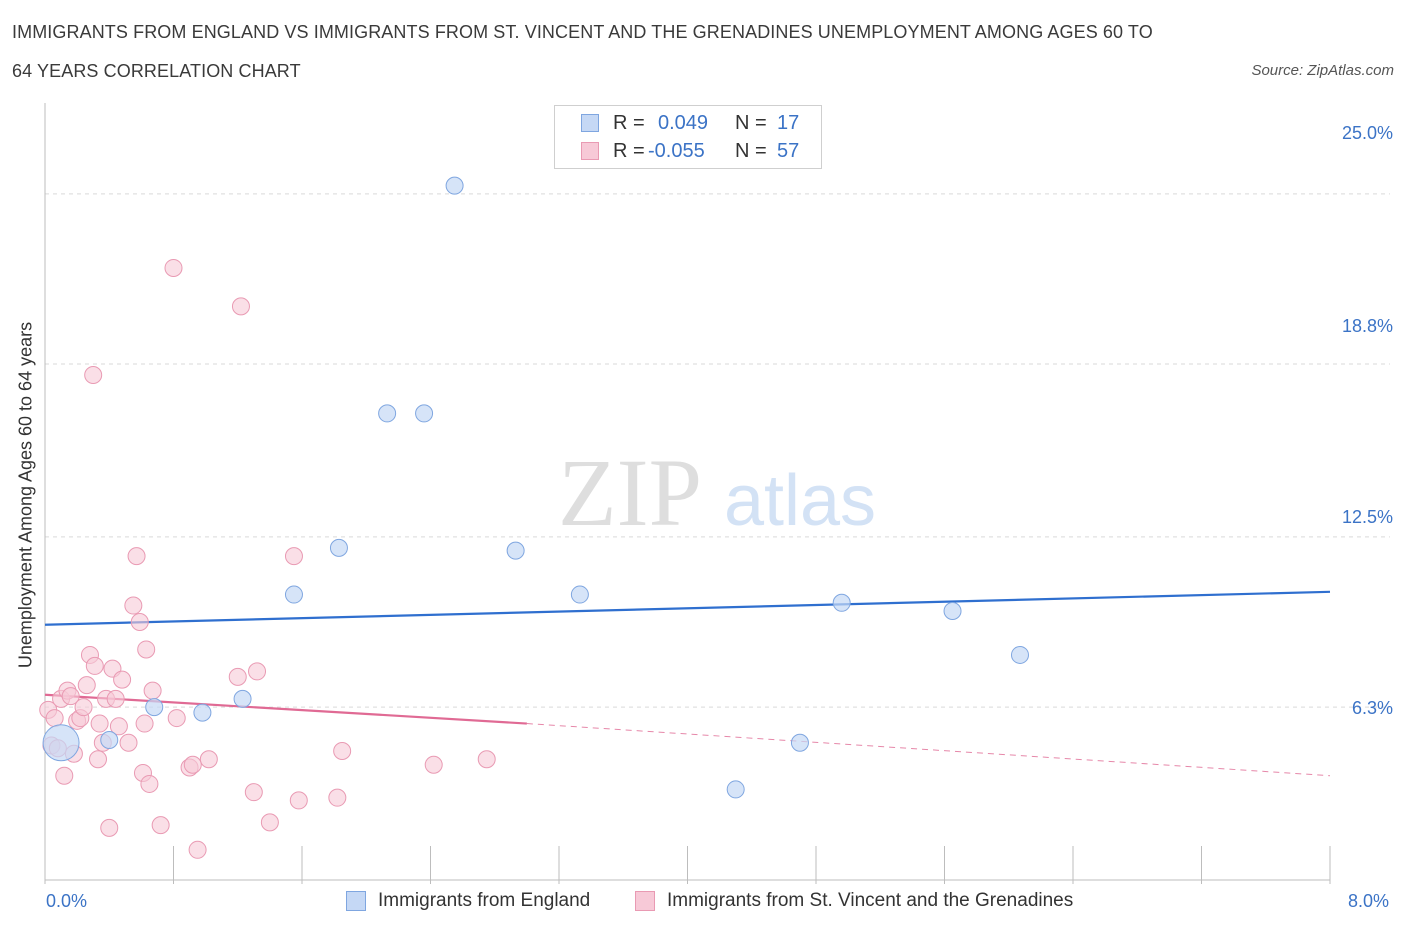 The height and width of the screenshot is (930, 1406). What do you see at coordinates (800, 501) in the screenshot?
I see `watermark-atlas: atlas` at bounding box center [800, 501].